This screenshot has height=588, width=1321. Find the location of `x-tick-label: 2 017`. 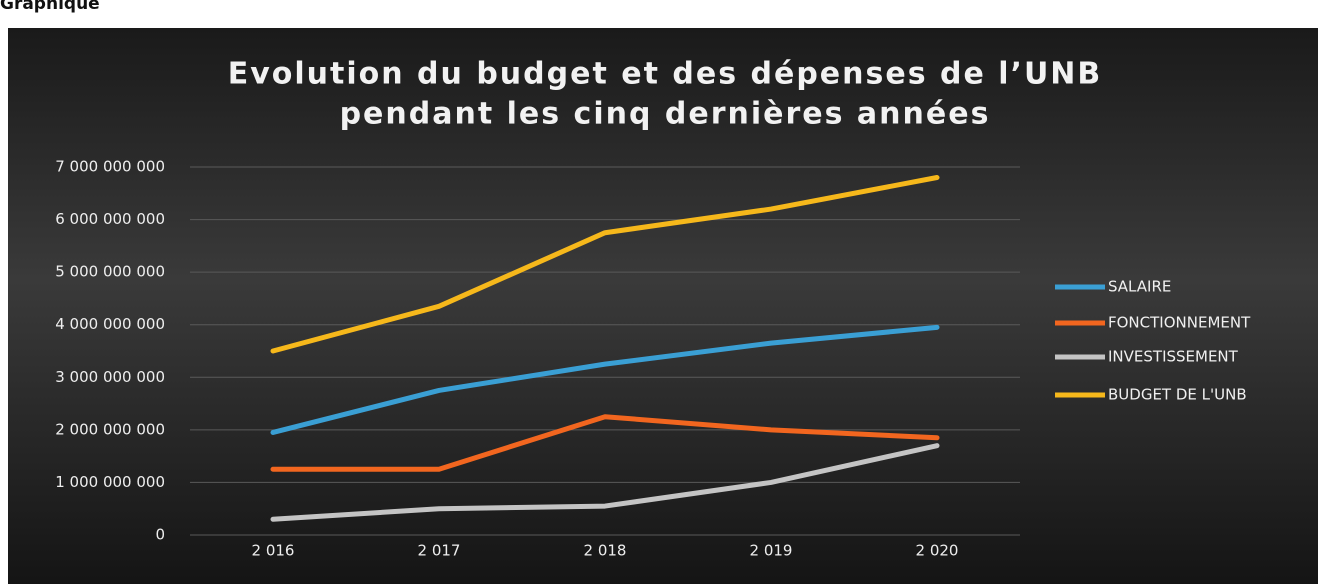

x-tick-label: 2 017 is located at coordinates (439, 551).